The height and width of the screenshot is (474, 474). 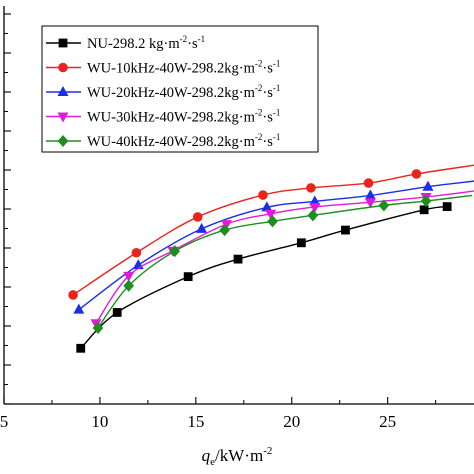 What do you see at coordinates (183, 68) in the screenshot?
I see `legend-label: WU-10kHz-40W-298.2kg·m-2·s-1` at bounding box center [183, 68].